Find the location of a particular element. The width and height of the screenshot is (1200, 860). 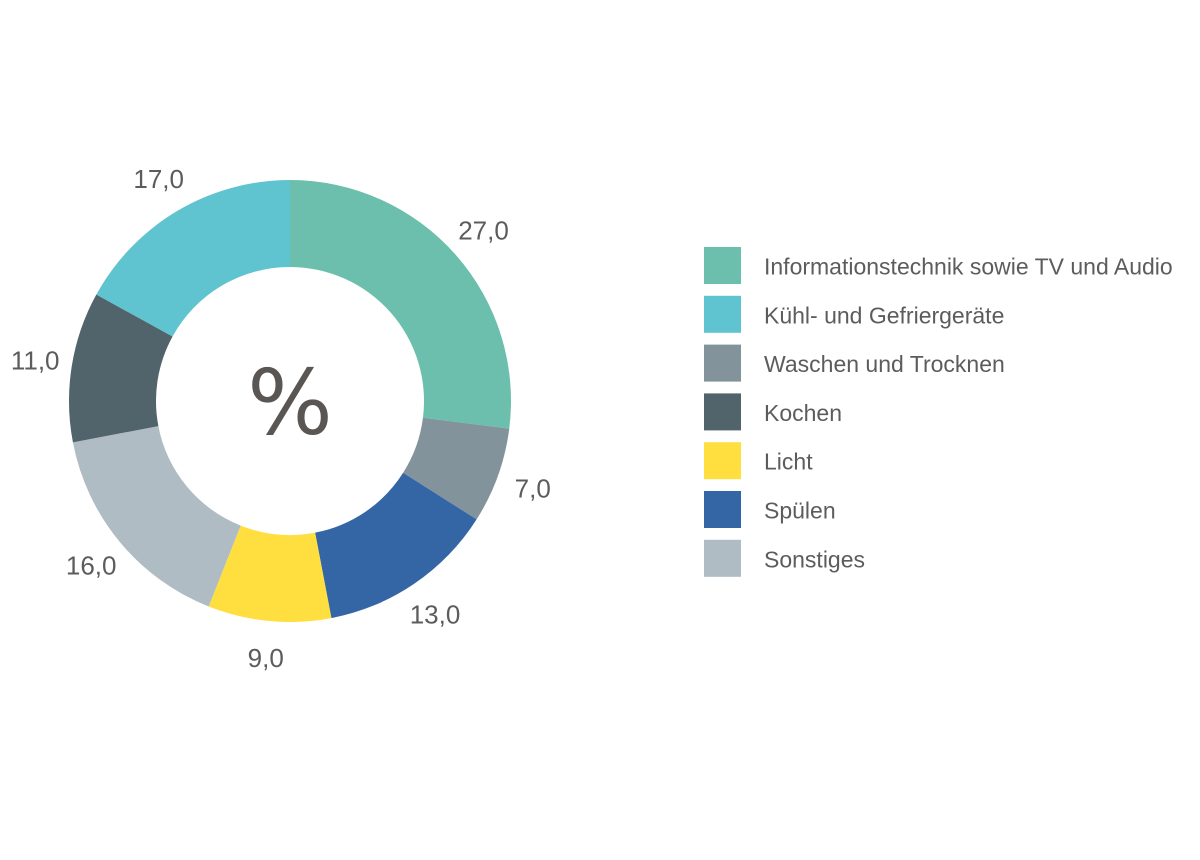

legend-label-kochen: Kochen is located at coordinates (803, 413).